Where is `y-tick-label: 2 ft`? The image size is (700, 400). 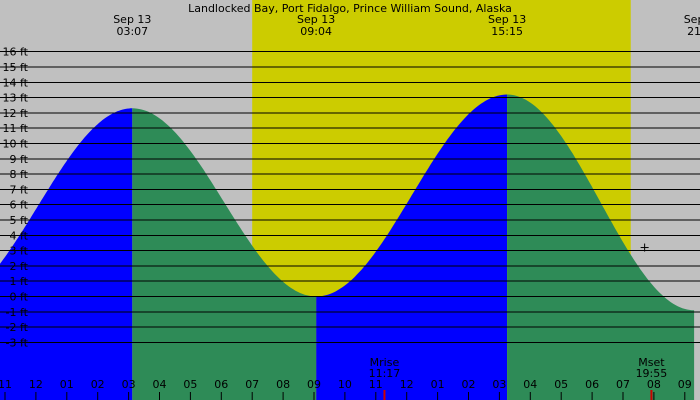 y-tick-label: 2 ft is located at coordinates (19, 266).